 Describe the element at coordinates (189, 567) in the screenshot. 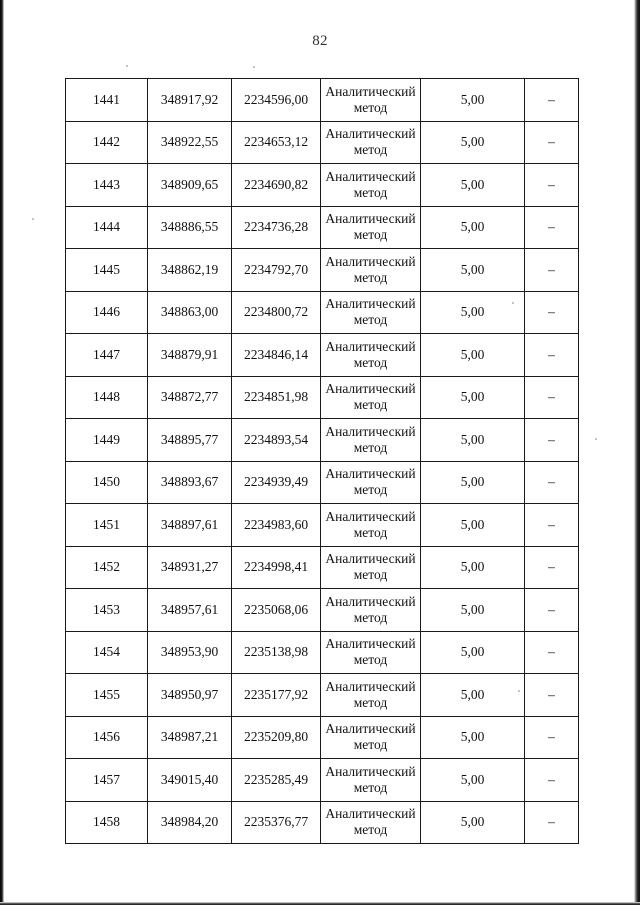

I see `cell-coordinate-x: 348931,27` at that location.